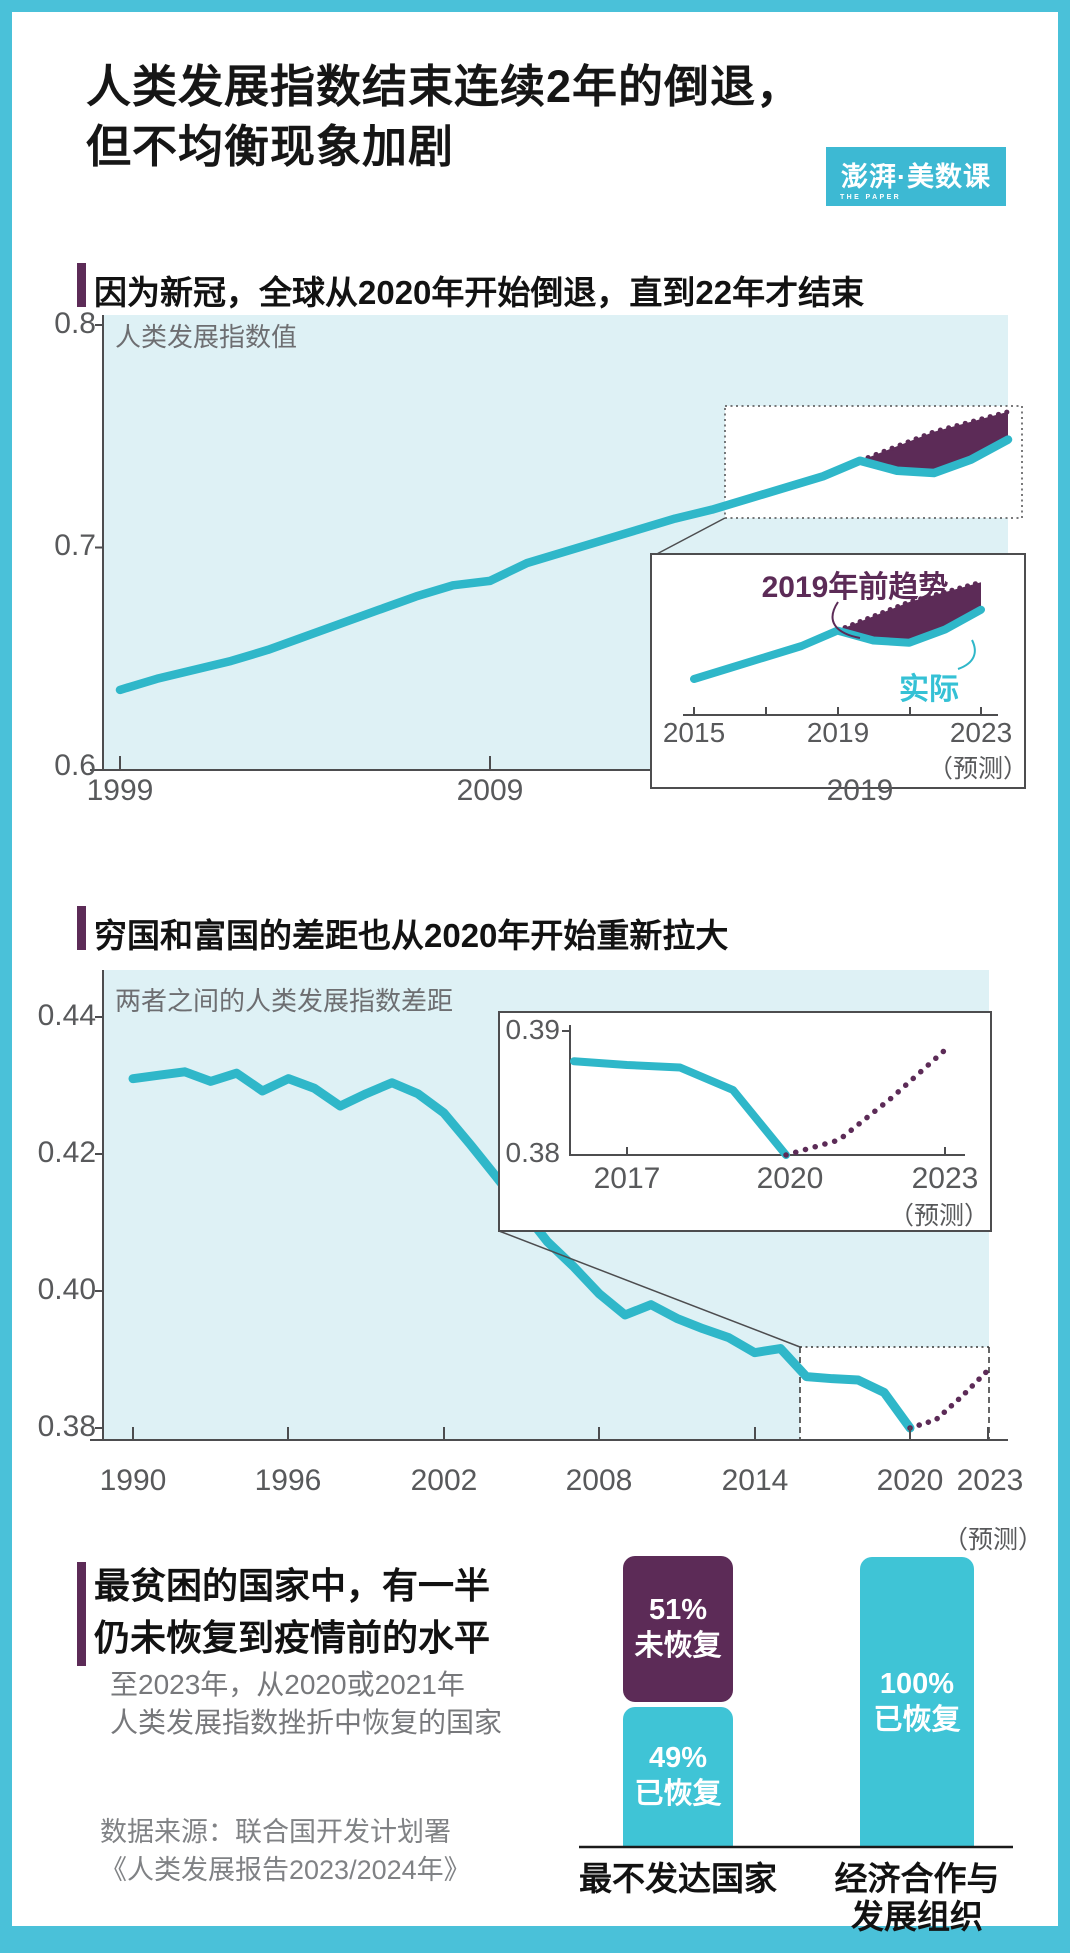 This screenshot has width=1070, height=1953. I want to click on chart1-inset-xtick-2019: 2019, so click(838, 732).